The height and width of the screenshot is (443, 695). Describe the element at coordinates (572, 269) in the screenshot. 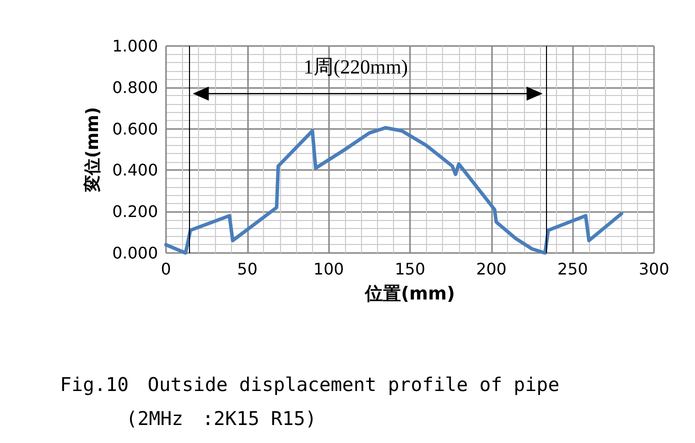

I see `x-tick-label: 250` at that location.